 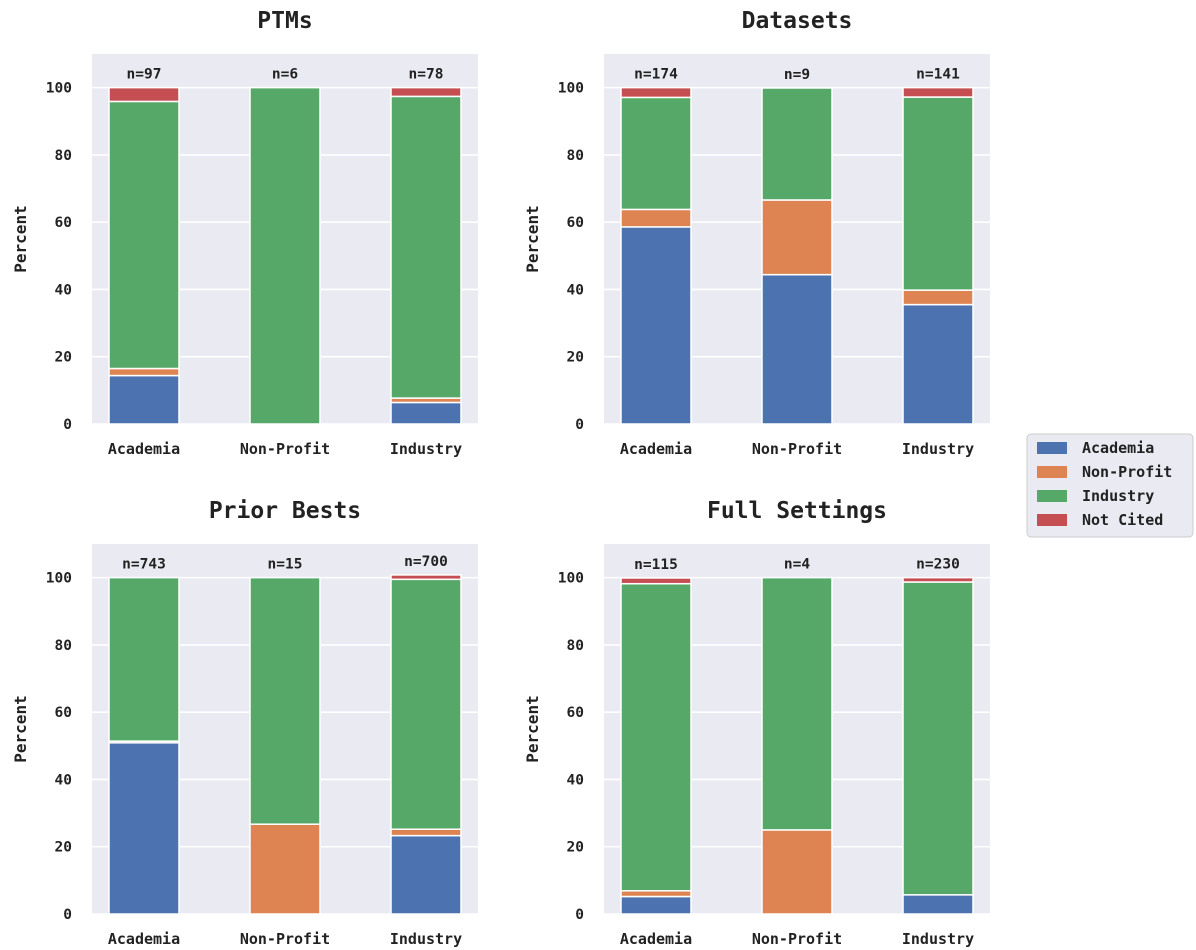 I want to click on chart-title: Prior Bests, so click(x=285, y=511).